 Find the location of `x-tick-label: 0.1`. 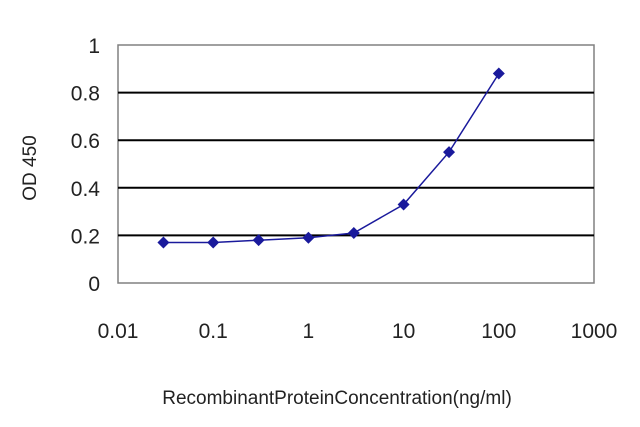

x-tick-label: 0.1 is located at coordinates (213, 331).